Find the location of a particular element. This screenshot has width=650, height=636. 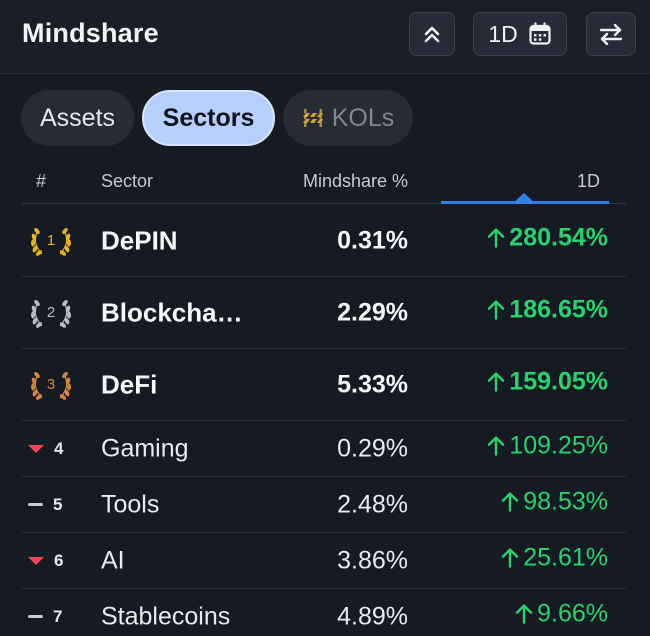

change-percent: 25.61% is located at coordinates (565, 557).